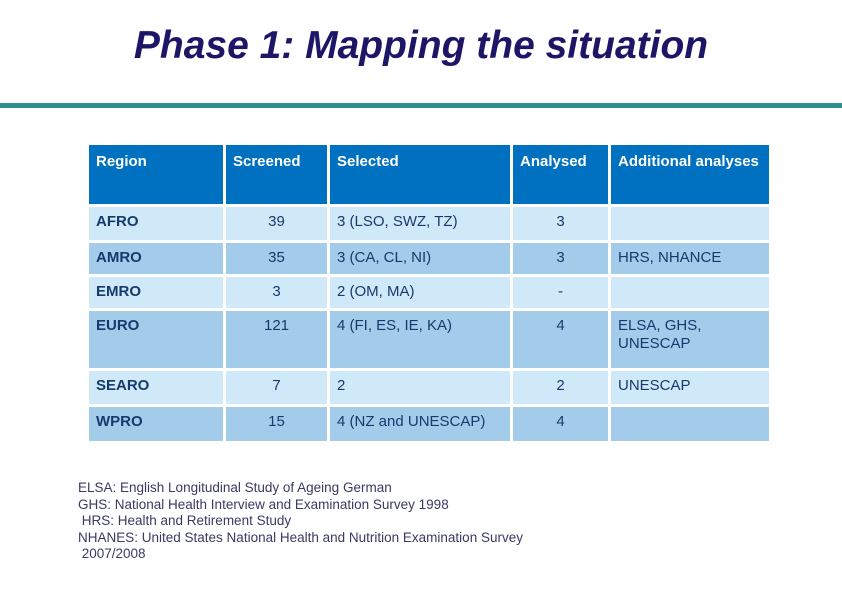  Describe the element at coordinates (276, 292) in the screenshot. I see `cell-emro-screened: 3` at that location.